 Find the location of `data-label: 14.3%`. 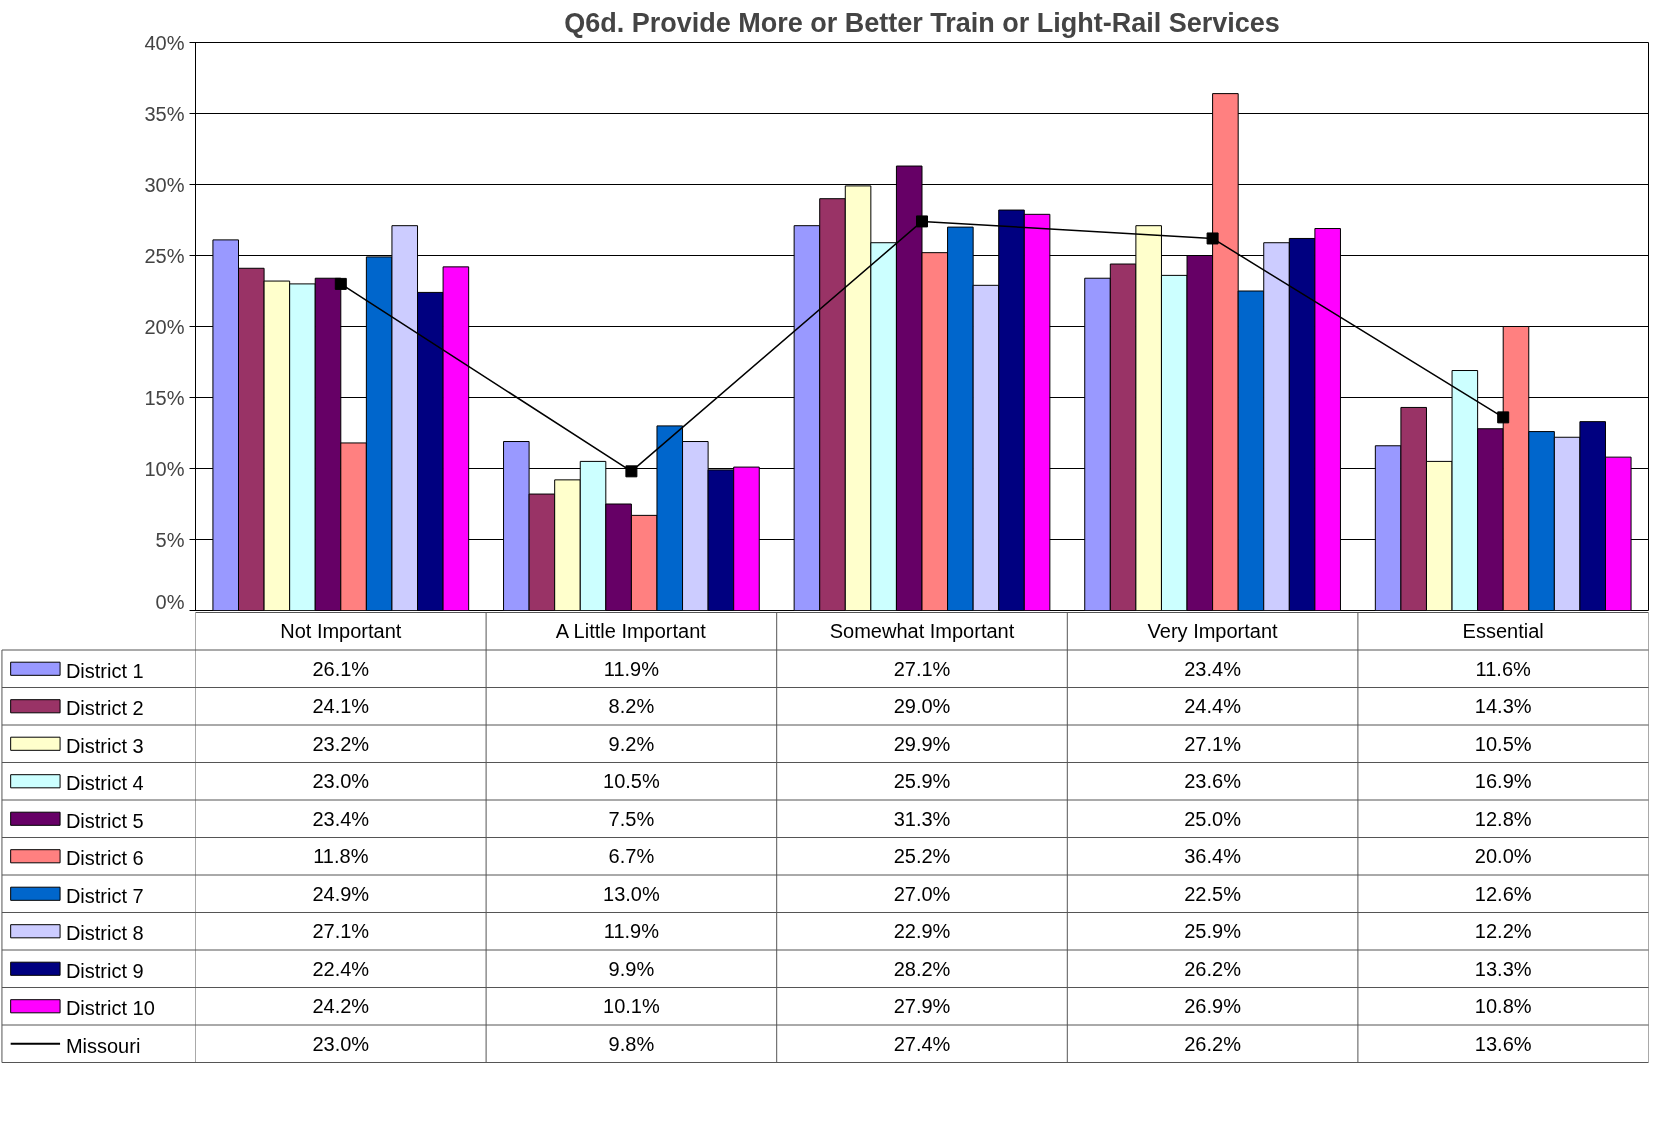

data-label: 14.3% is located at coordinates (1503, 706).